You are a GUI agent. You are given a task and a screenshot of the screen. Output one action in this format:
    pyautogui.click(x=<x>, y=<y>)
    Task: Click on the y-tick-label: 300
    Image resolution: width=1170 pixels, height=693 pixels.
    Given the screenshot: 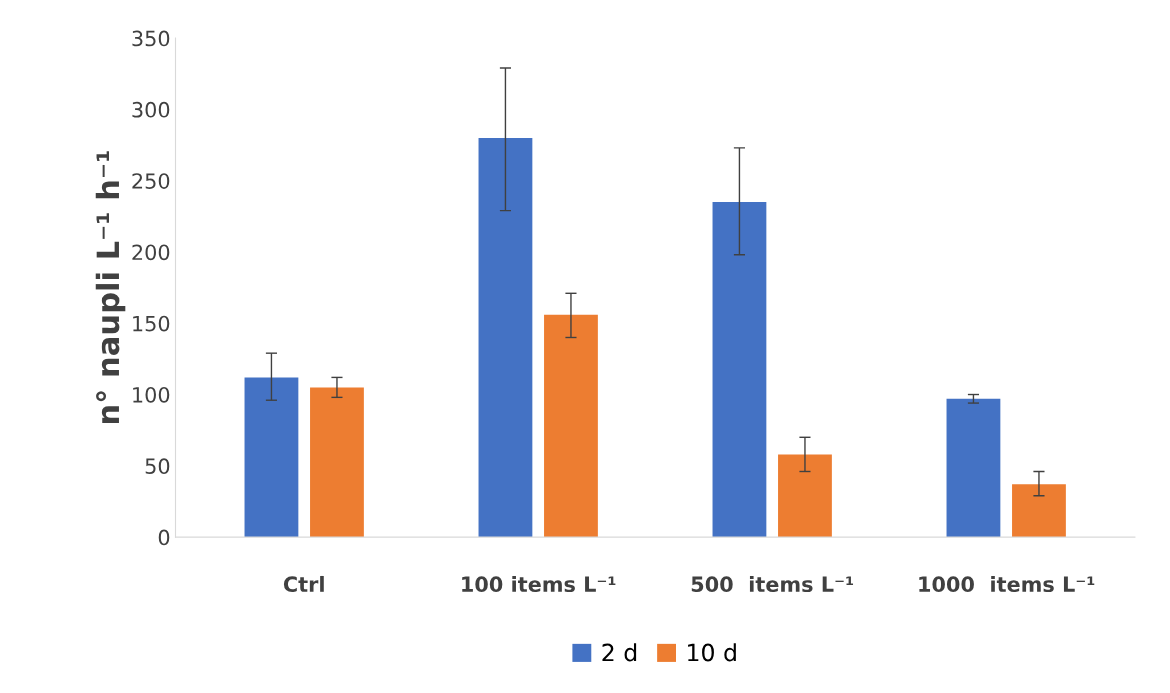 What is the action you would take?
    pyautogui.click(x=151, y=109)
    